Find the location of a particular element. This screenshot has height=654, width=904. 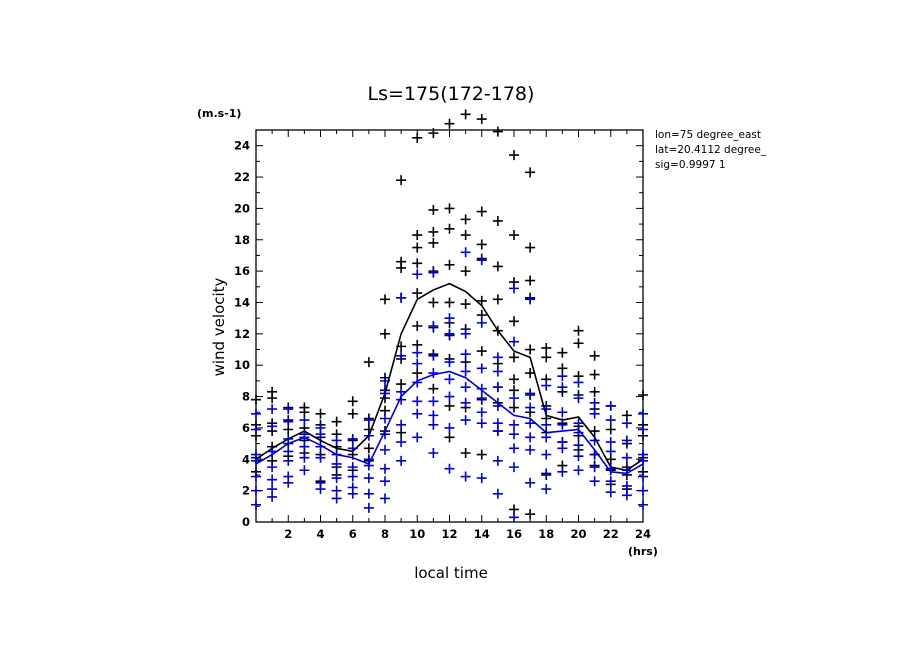

annotation-sig: sig=0.9997 1 is located at coordinates (690, 165).